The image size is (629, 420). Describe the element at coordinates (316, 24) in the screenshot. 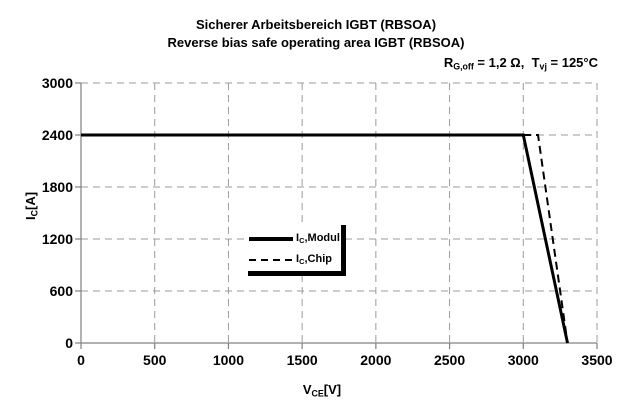

I see `chart-title: Sicherer Arbeitsbereich IGBT (RBSOA)` at that location.